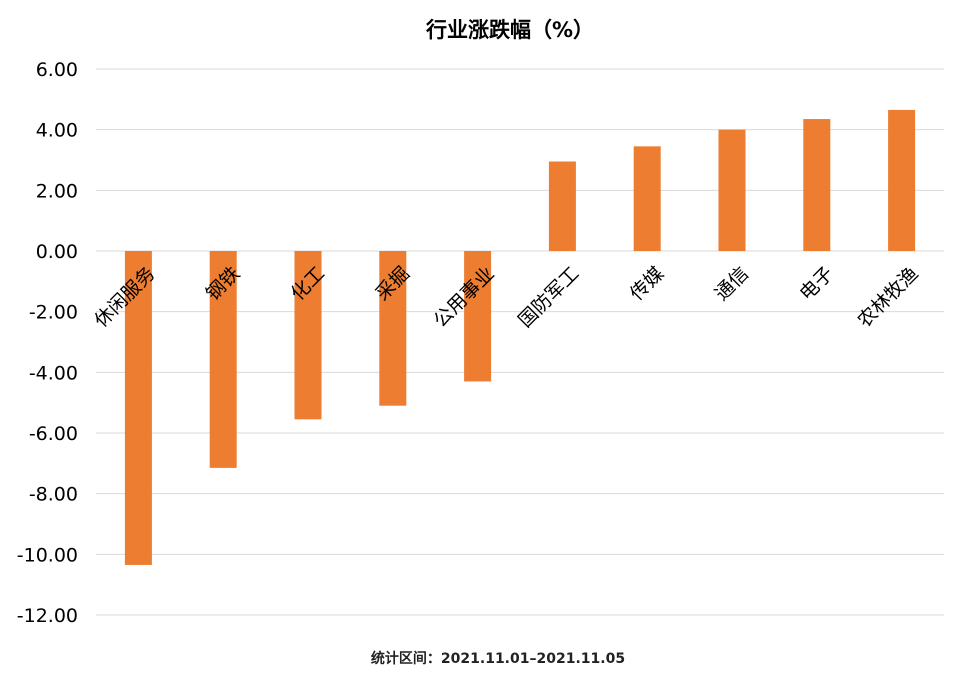  What do you see at coordinates (53, 434) in the screenshot?
I see `y-tick-label: -6.00` at bounding box center [53, 434].